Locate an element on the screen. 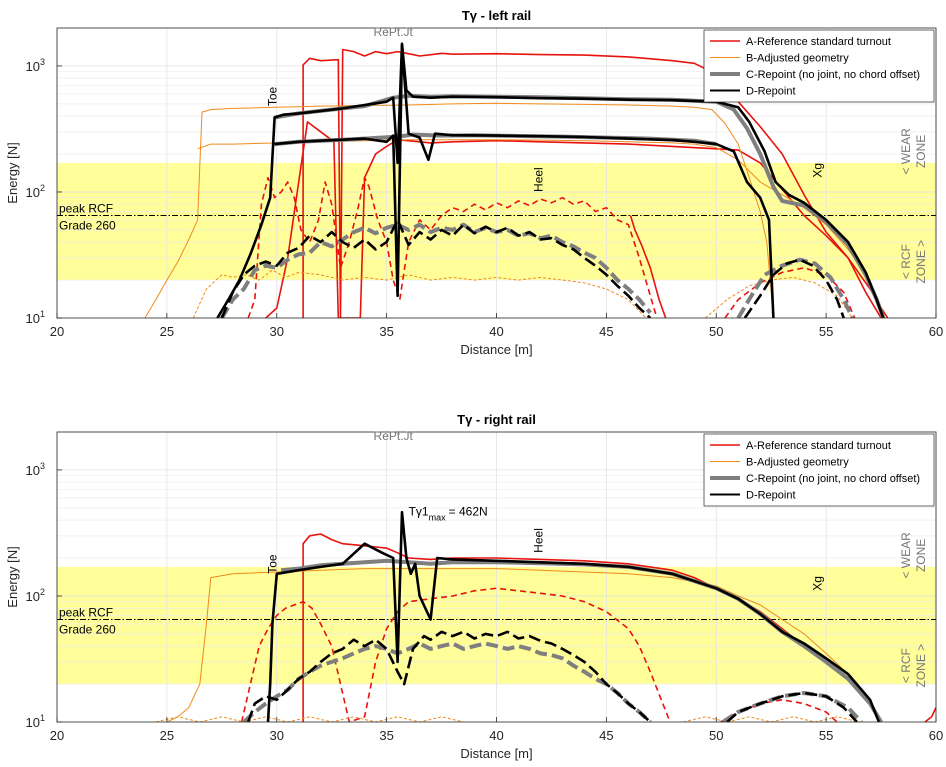 Image resolution: width=946 pixels, height=767 pixels. max-annotation: Tγ1max = 462N is located at coordinates (448, 513).